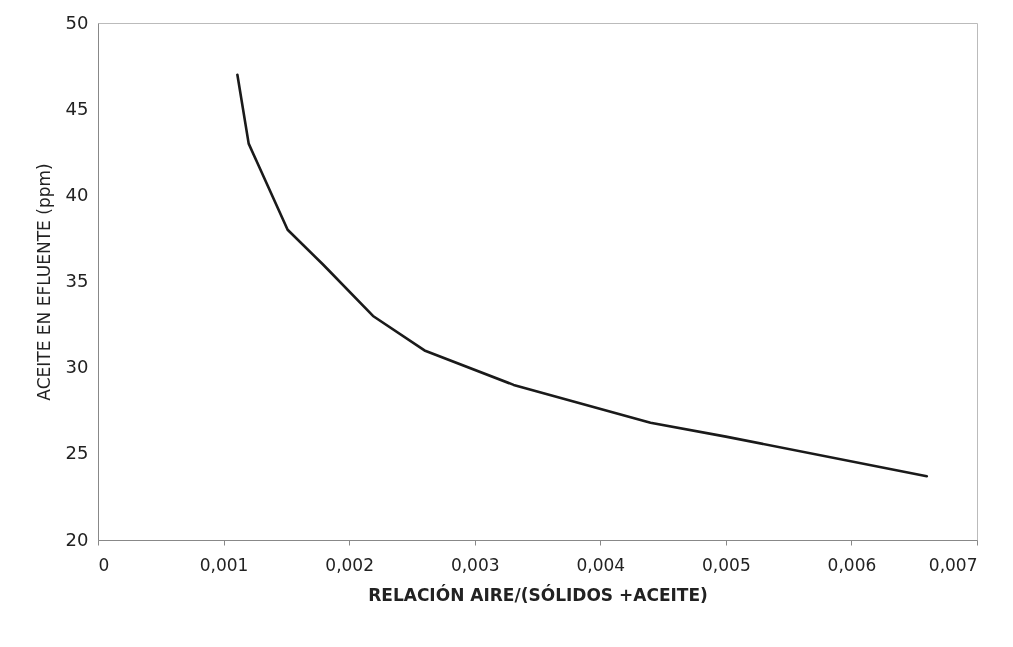 Image resolution: width=1013 pixels, height=647 pixels. Describe the element at coordinates (852, 564) in the screenshot. I see `x-tick-label: 0,006` at that location.